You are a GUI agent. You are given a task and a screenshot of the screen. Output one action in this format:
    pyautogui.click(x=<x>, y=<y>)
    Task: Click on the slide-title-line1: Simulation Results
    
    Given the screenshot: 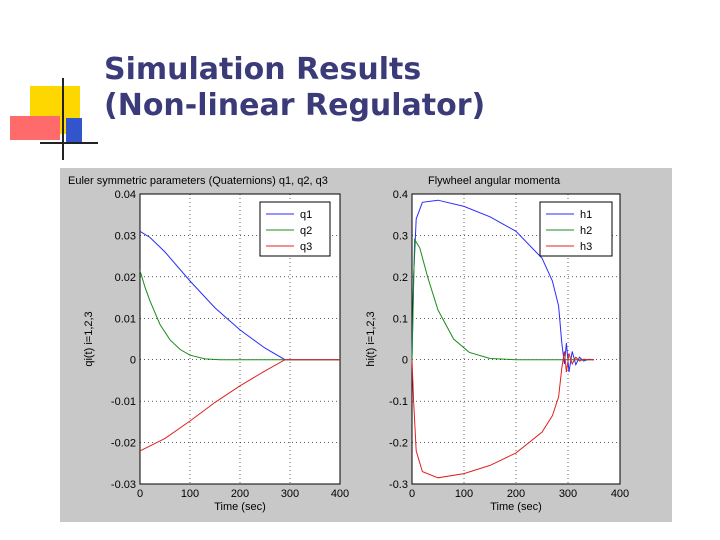 What is the action you would take?
    pyautogui.click(x=263, y=69)
    